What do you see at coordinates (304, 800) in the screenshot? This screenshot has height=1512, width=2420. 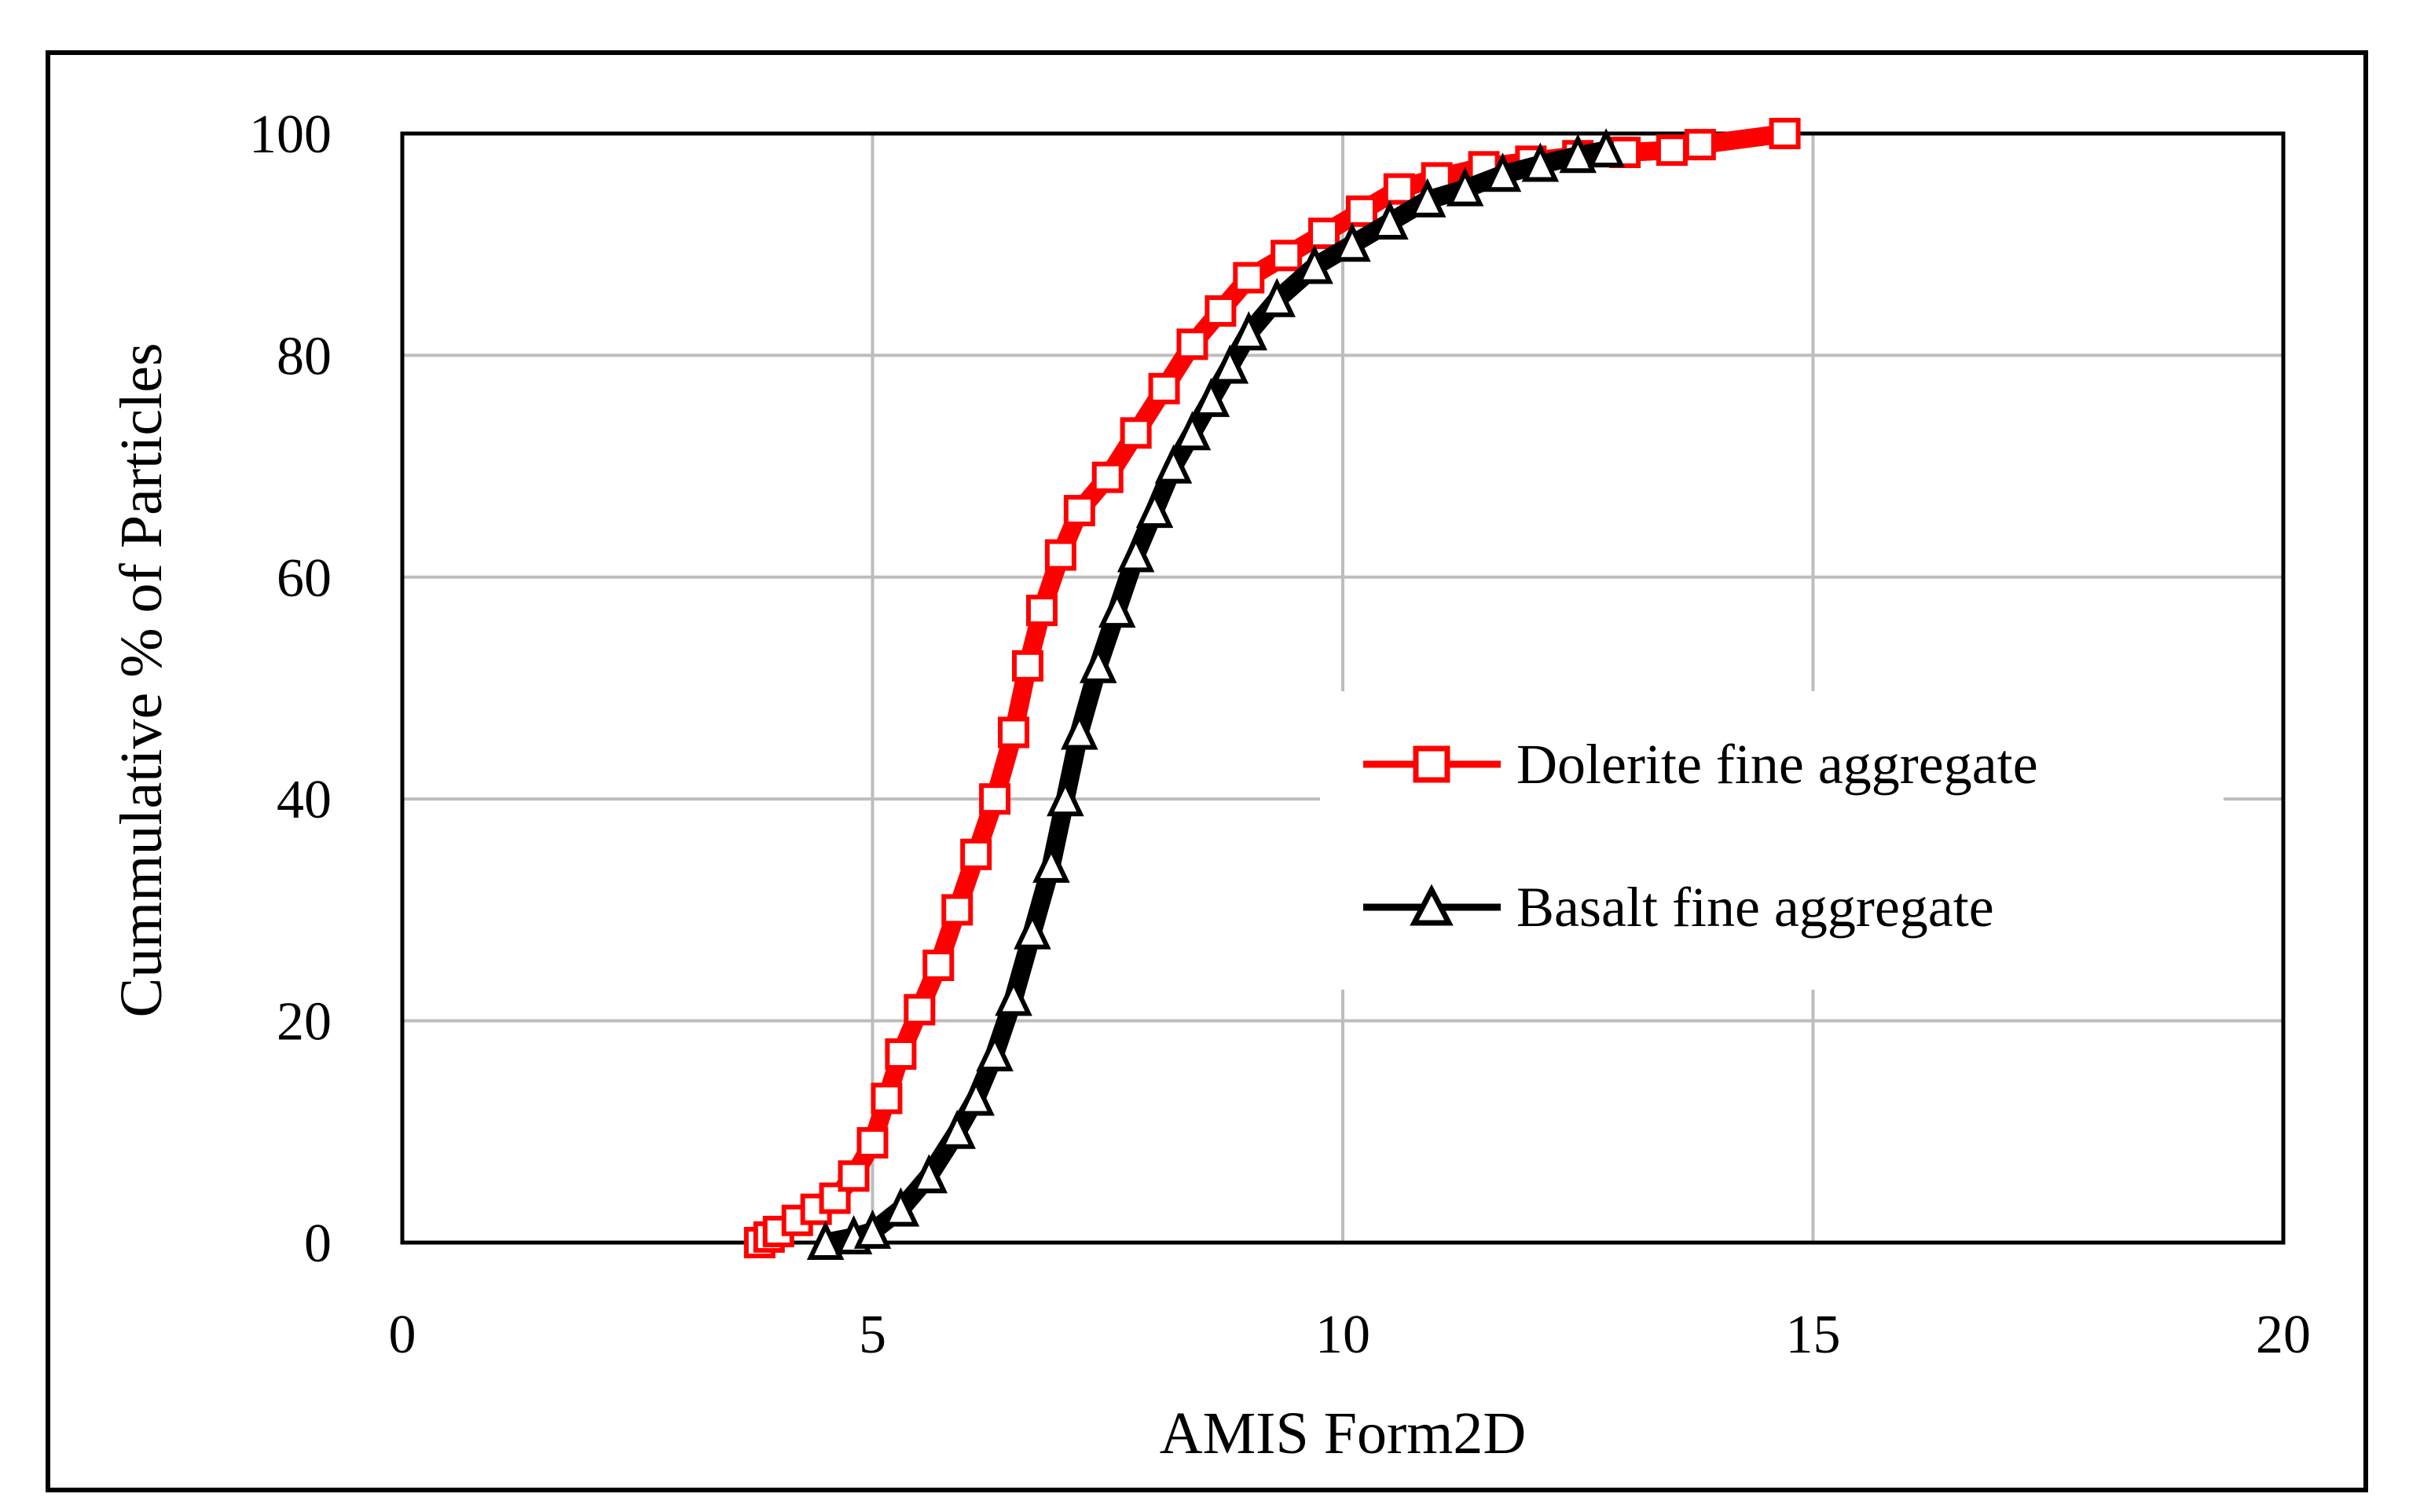 I see `y-tick-label: 40` at bounding box center [304, 800].